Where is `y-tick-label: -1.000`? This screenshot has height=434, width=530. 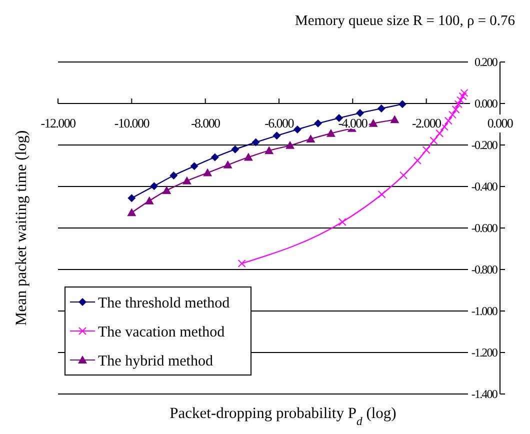
y-tick-label: -1.000 is located at coordinates (484, 311).